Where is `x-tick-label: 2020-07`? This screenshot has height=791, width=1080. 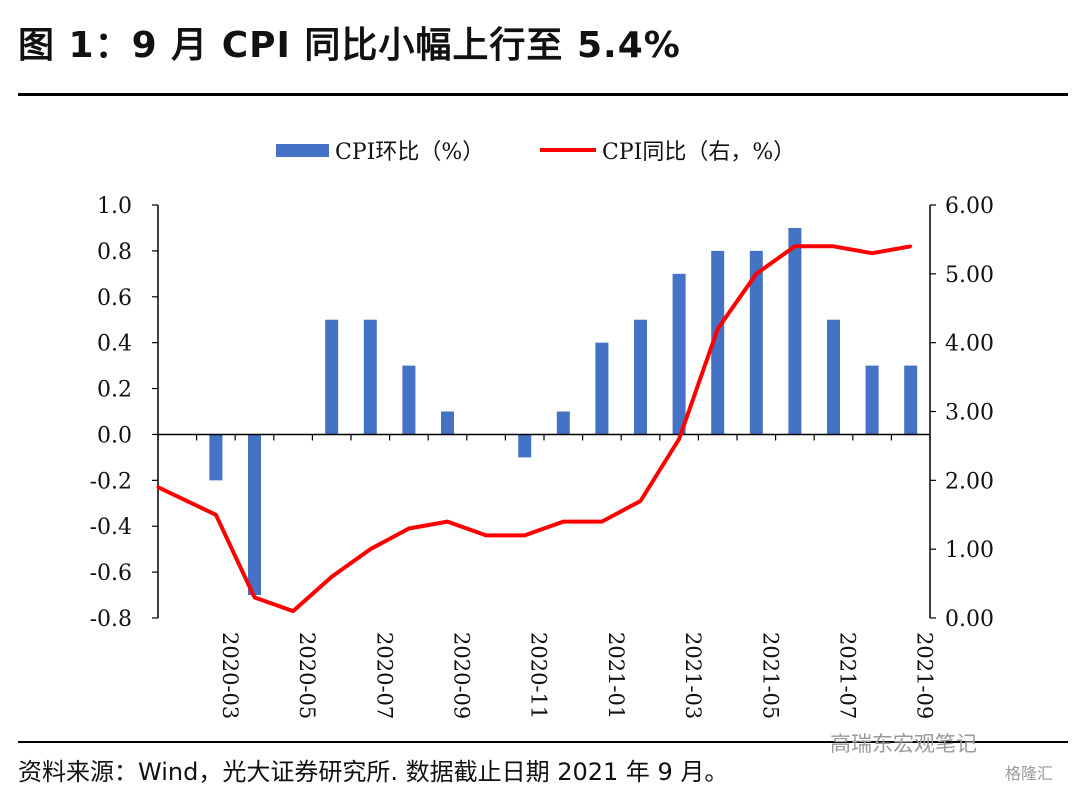
x-tick-label: 2020-07 is located at coordinates (384, 675).